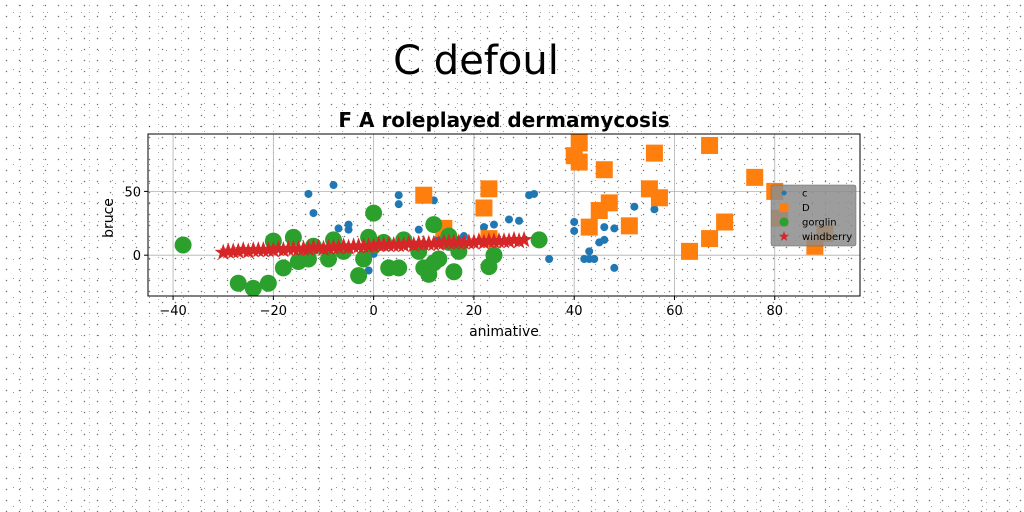 This screenshot has height=512, width=1024. What do you see at coordinates (109, 218) in the screenshot?
I see `y-axis-label: bruce` at bounding box center [109, 218].